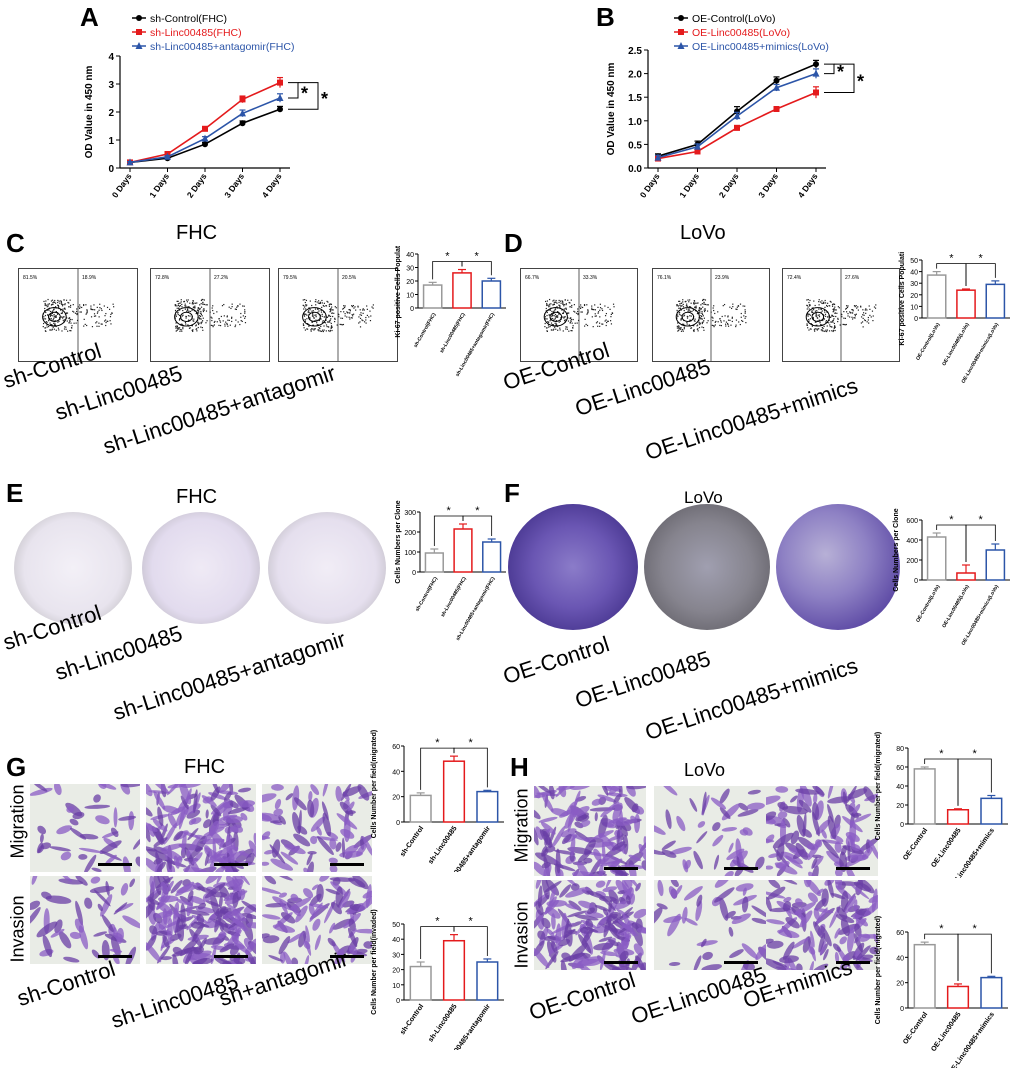 The height and width of the screenshot is (1072, 1020). I want to click on y-tick-label: 20, so click(396, 798).